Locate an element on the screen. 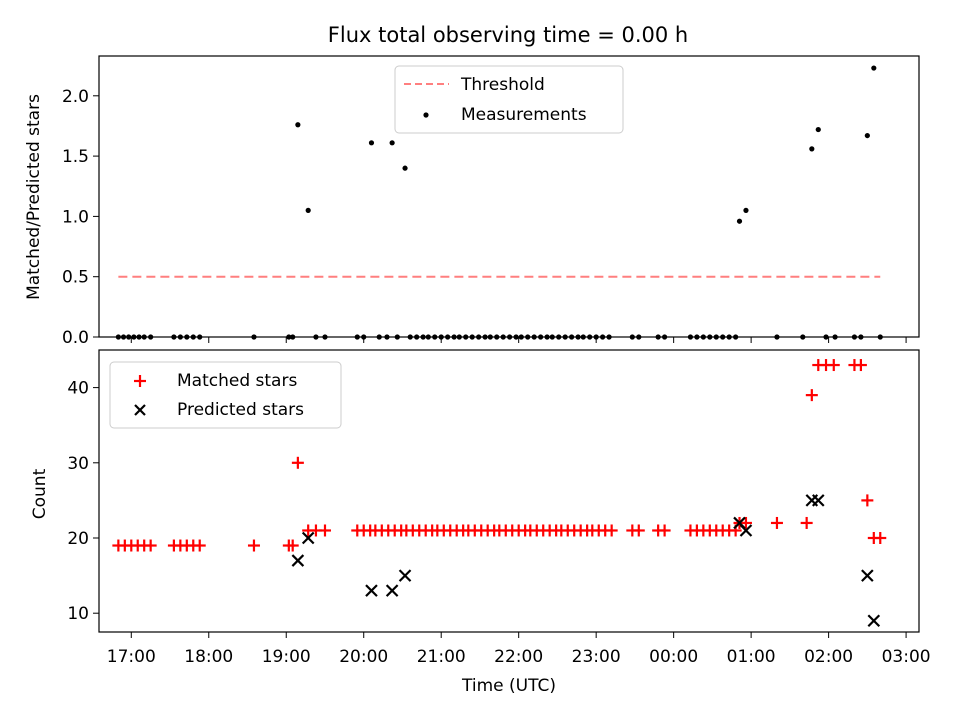 The height and width of the screenshot is (720, 960). predicted-stars-legend-marker is located at coordinates (140, 410).